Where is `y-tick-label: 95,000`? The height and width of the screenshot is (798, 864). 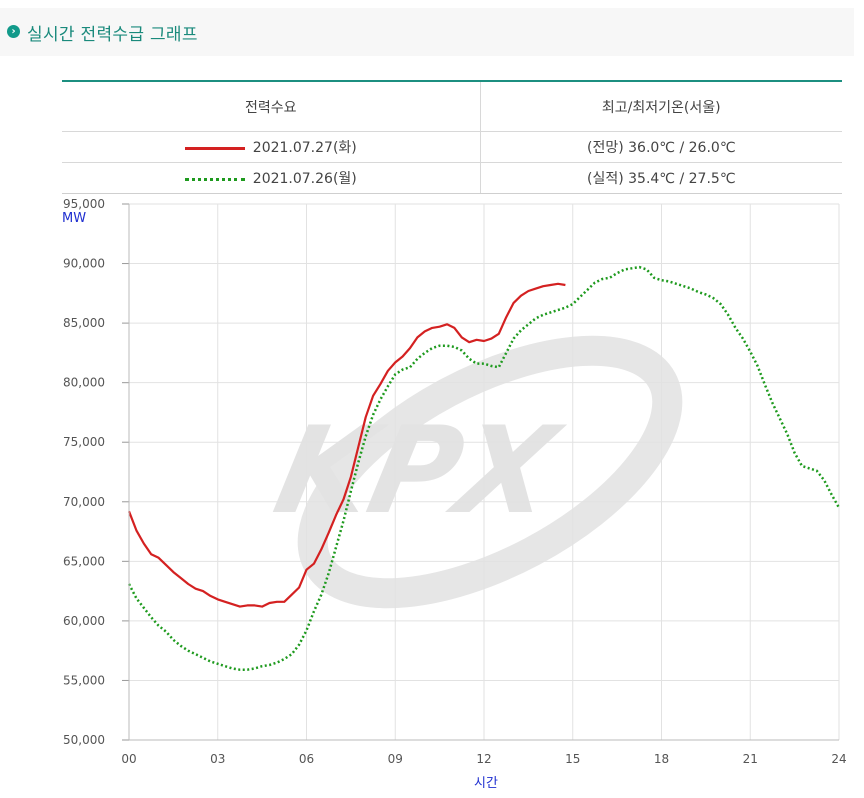
y-tick-label: 95,000 is located at coordinates (84, 204).